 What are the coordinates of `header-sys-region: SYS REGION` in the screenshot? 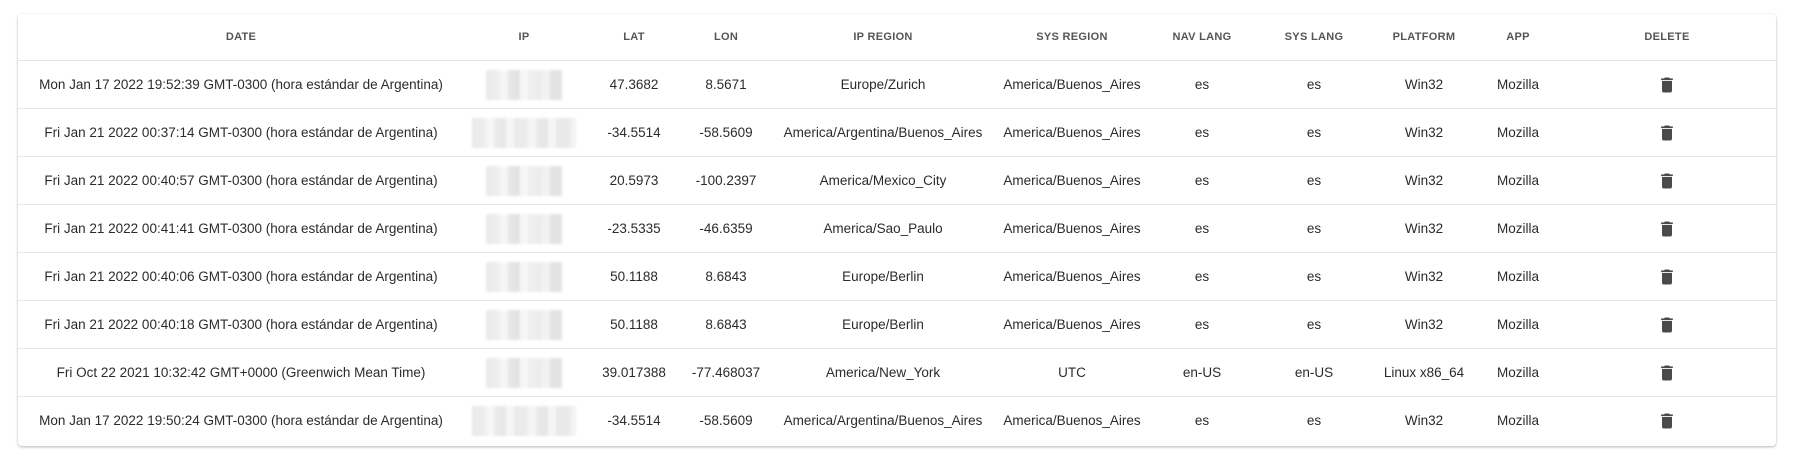 It's located at (1072, 37).